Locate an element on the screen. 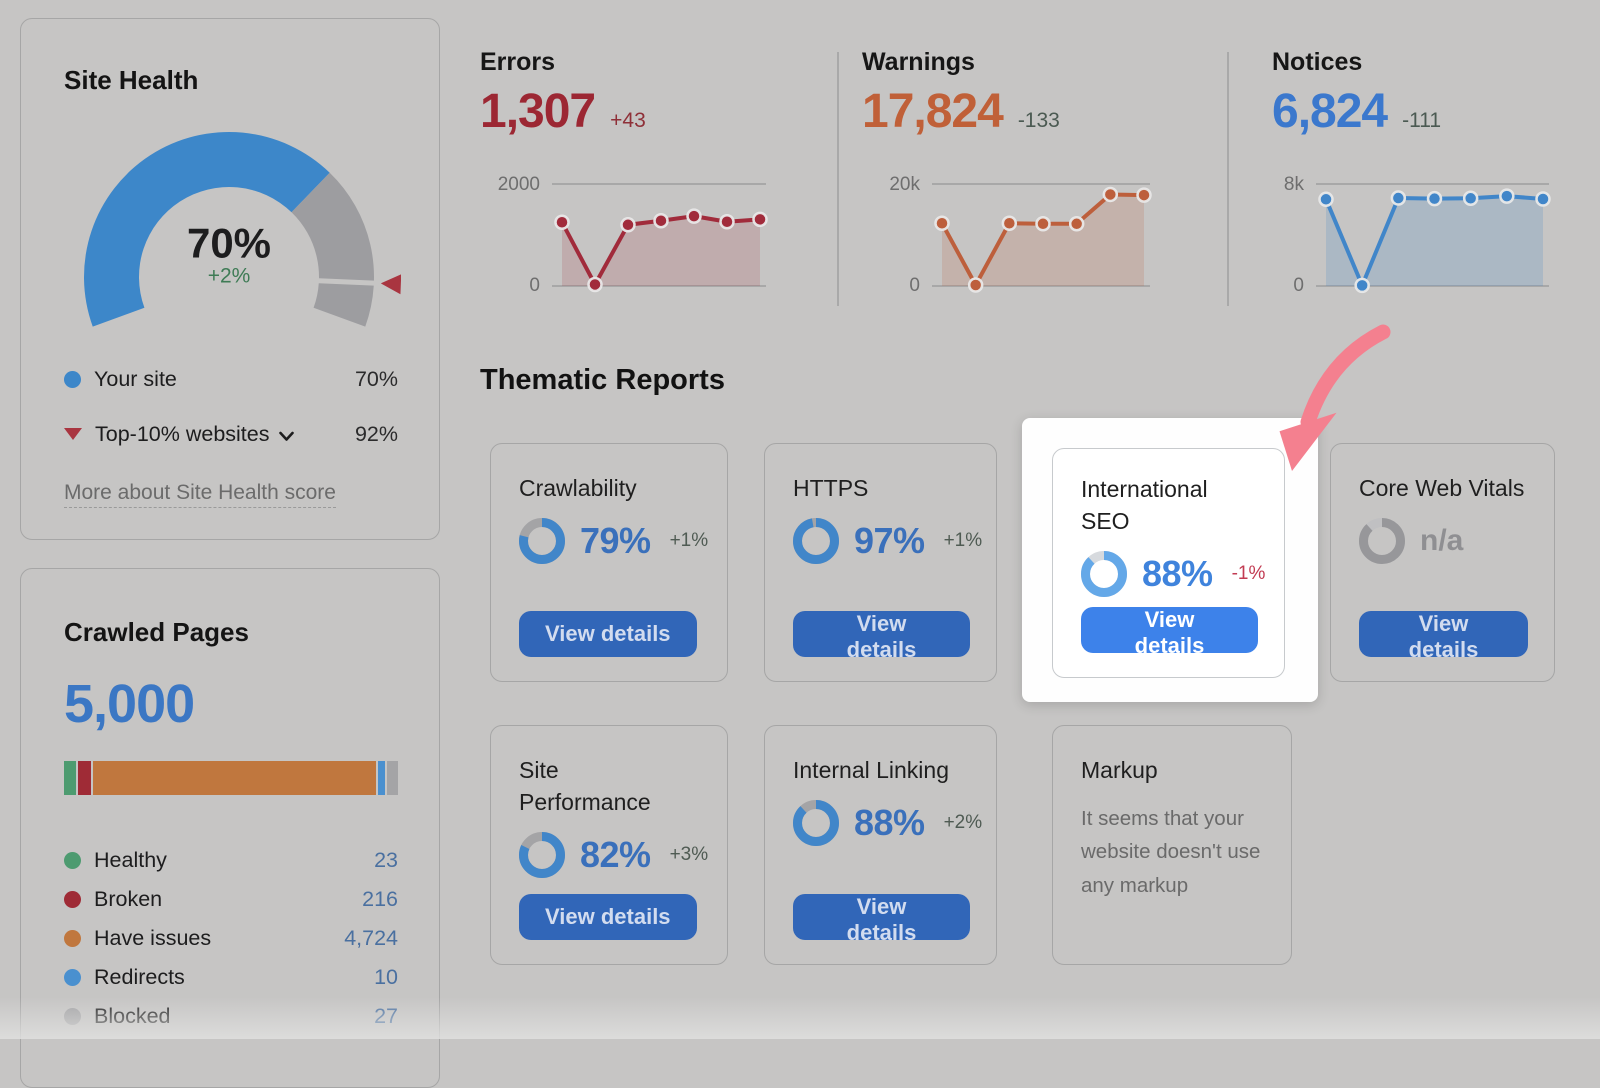 The image size is (1600, 1088). gauge-value: 70% is located at coordinates (229, 243).